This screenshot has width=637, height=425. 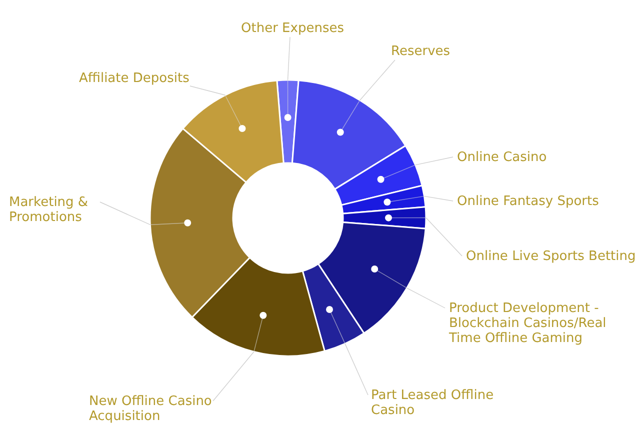 What do you see at coordinates (527, 323) in the screenshot?
I see `slice-label: Product Development - Blockchain Casinos/Real Time Offline Gaming` at bounding box center [527, 323].